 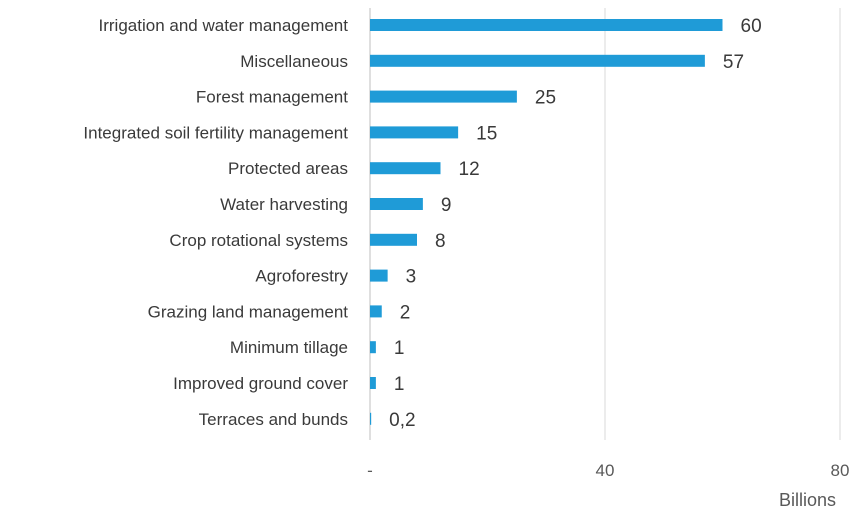 I want to click on value-label-12: 0,2, so click(x=402, y=420).